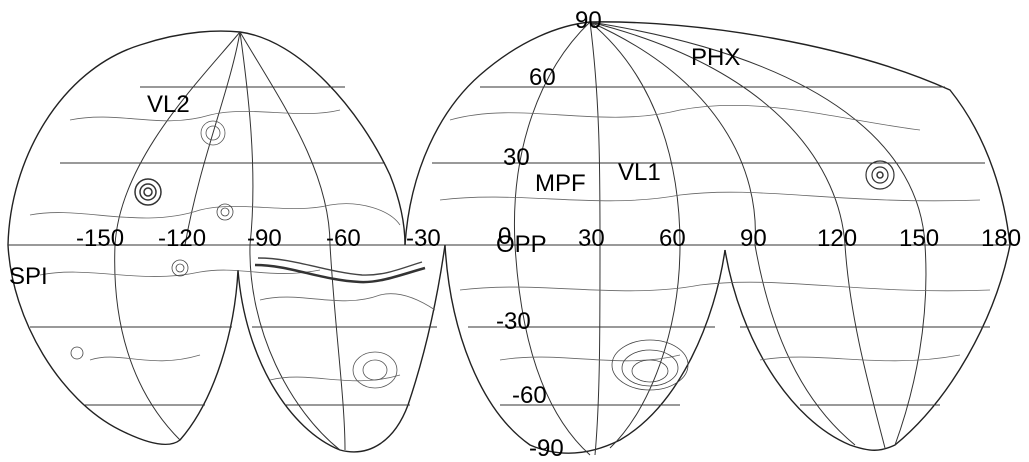 The width and height of the screenshot is (1029, 462). What do you see at coordinates (837, 238) in the screenshot?
I see `lon-label-120: 120` at bounding box center [837, 238].